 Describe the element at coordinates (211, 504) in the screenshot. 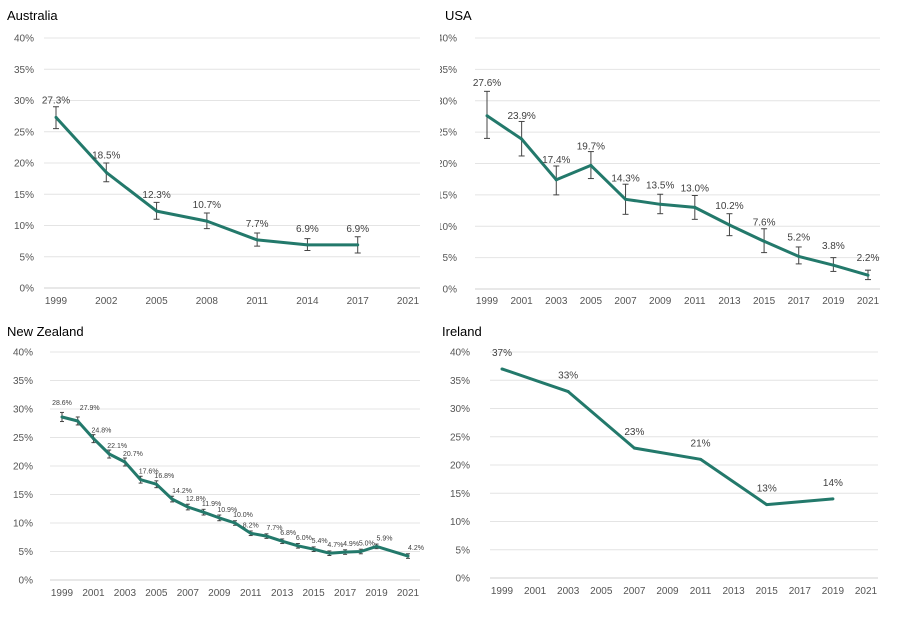

I see `data-label: 11.9%` at that location.